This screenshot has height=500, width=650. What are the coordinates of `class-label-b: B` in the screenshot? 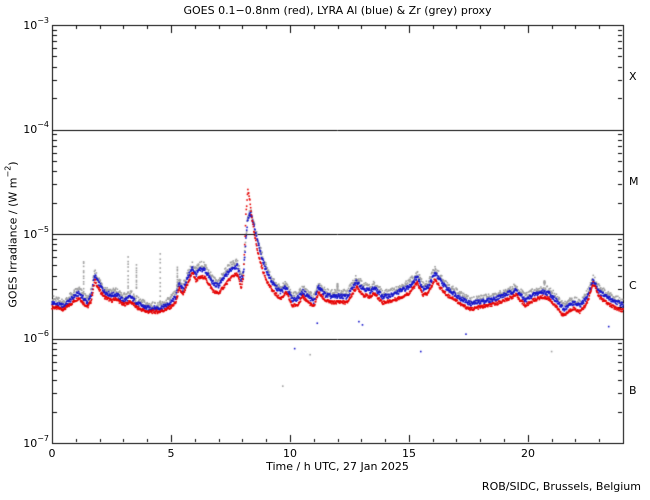 It's located at (633, 390).